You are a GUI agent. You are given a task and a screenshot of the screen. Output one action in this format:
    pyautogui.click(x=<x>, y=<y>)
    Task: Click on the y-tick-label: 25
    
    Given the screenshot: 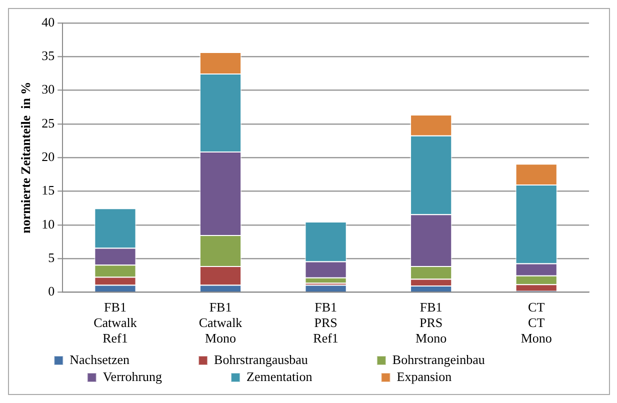 What is the action you would take?
    pyautogui.click(x=48, y=122)
    